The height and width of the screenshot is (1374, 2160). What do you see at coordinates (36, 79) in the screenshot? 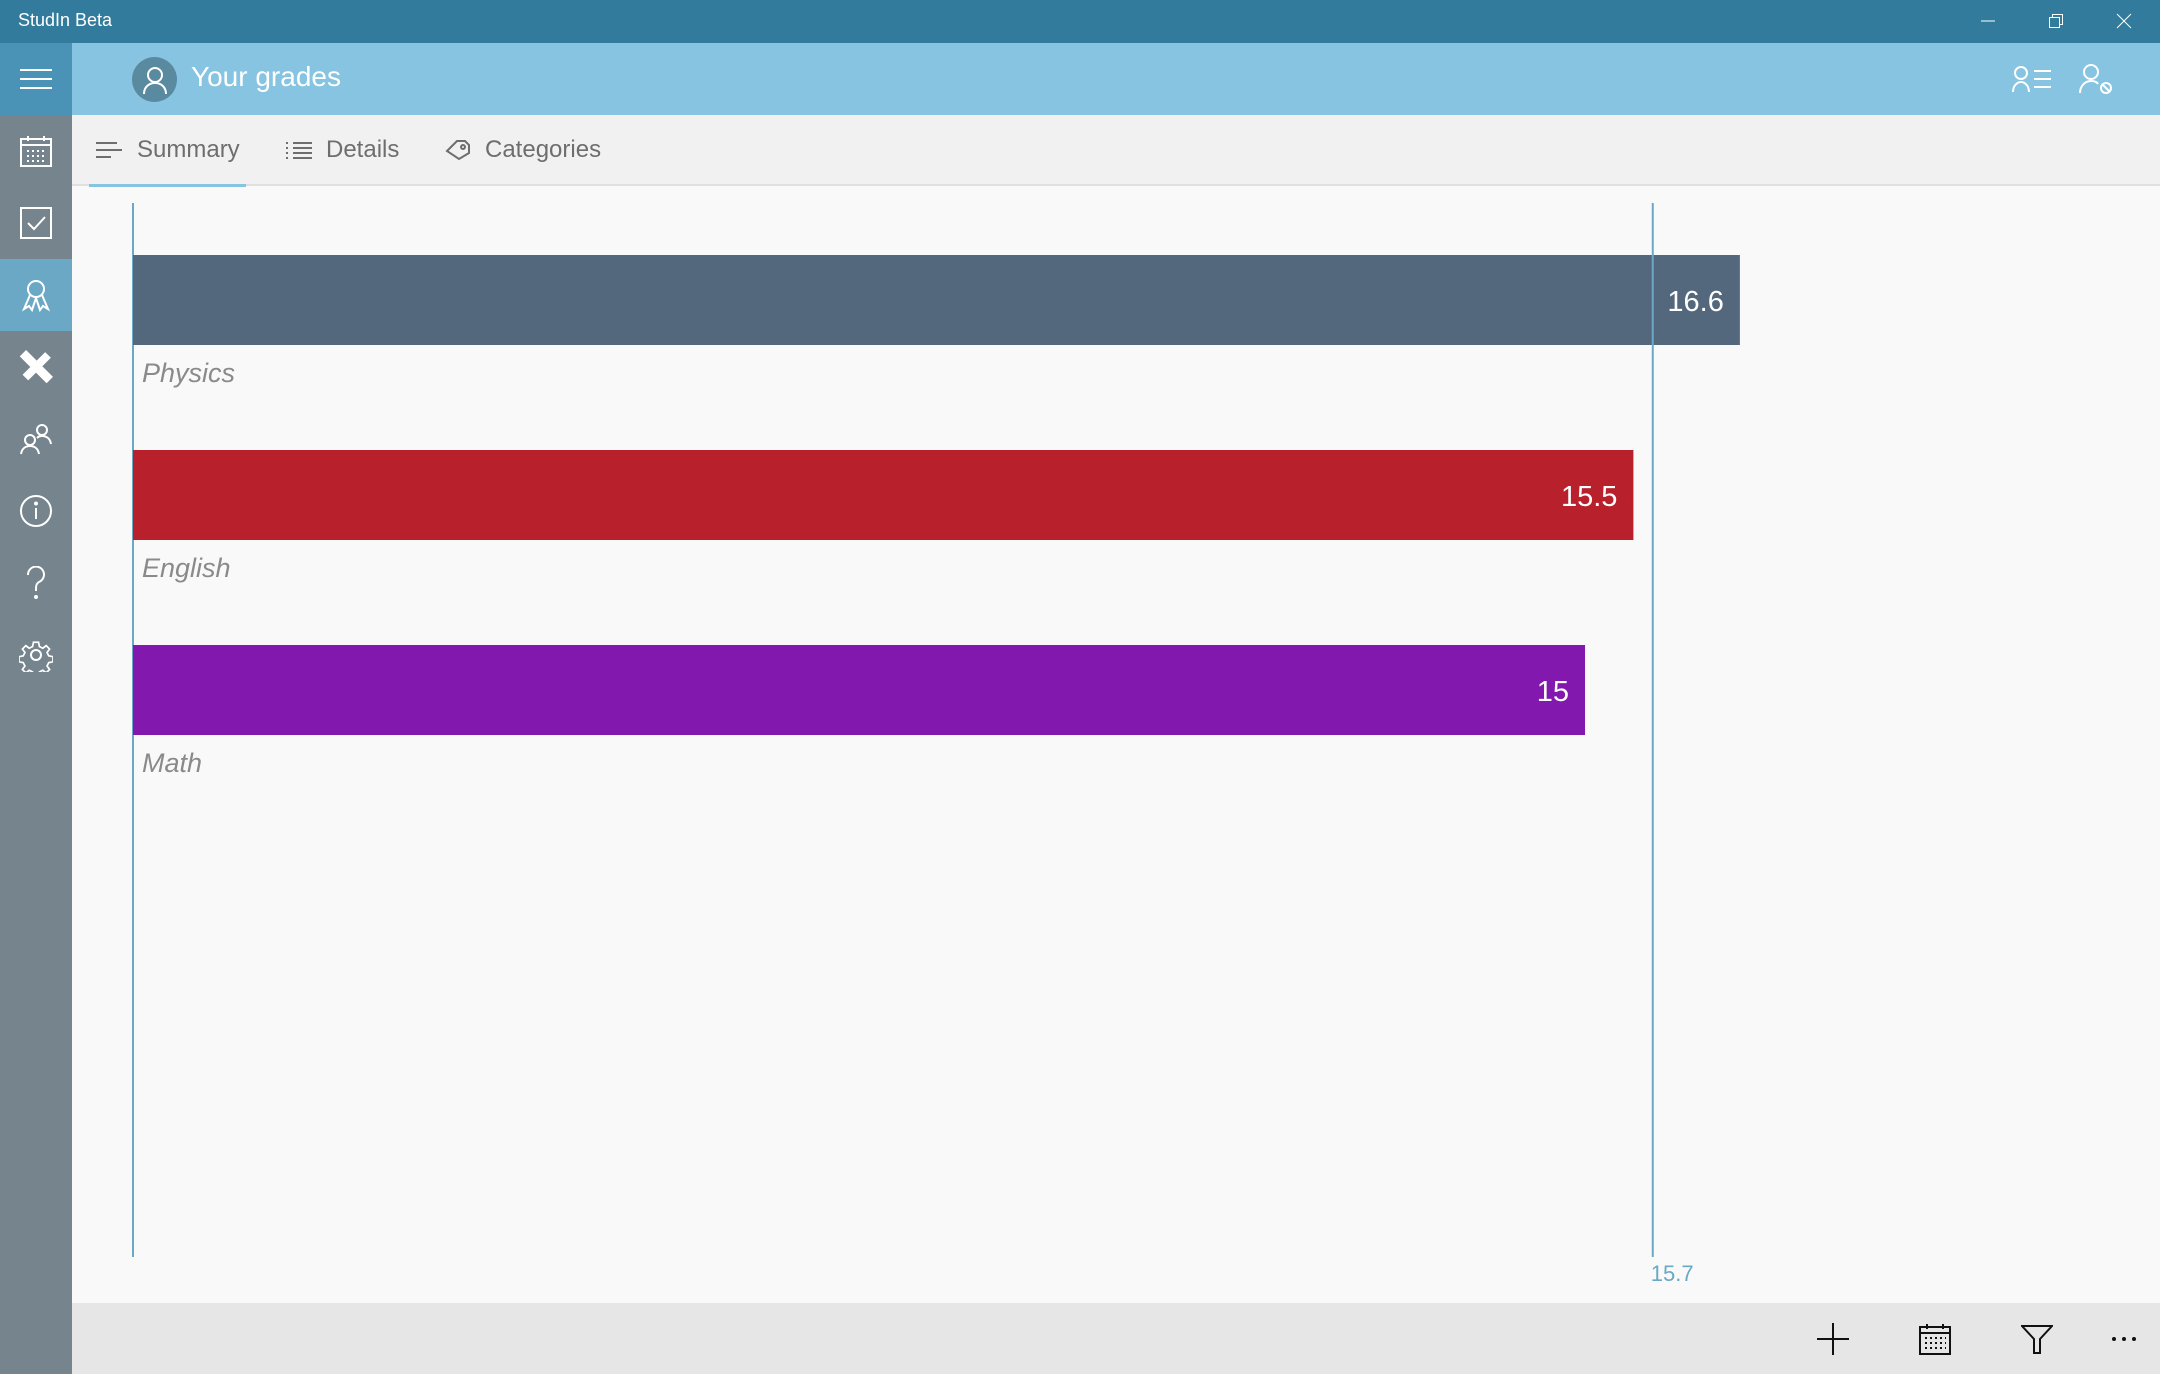
I see `hamburger-menu-button` at bounding box center [36, 79].